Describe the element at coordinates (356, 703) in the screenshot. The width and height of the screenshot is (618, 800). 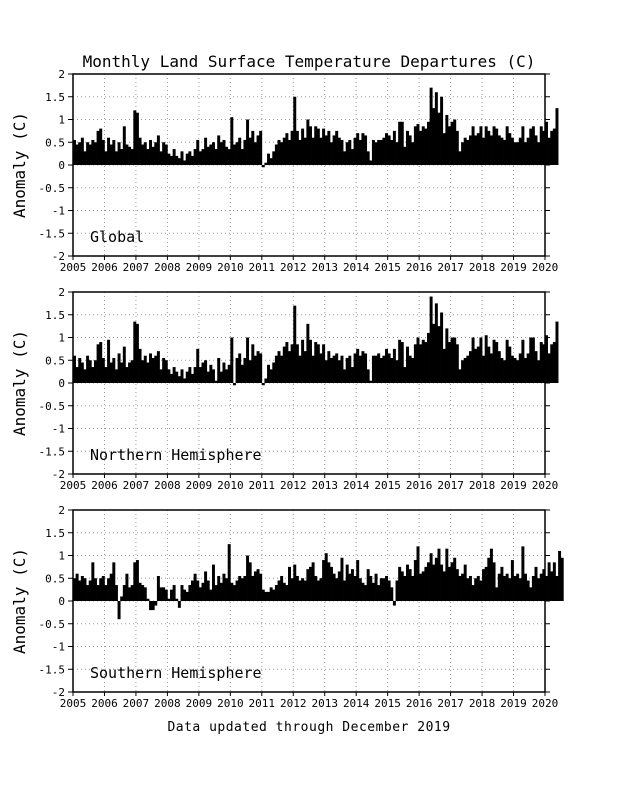
I see `x-tick-label: 2014` at that location.